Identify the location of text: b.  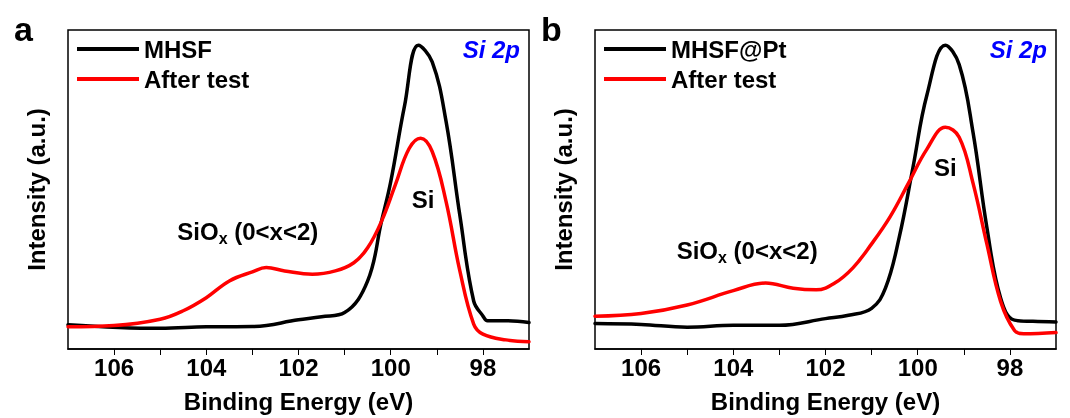
(551, 29).